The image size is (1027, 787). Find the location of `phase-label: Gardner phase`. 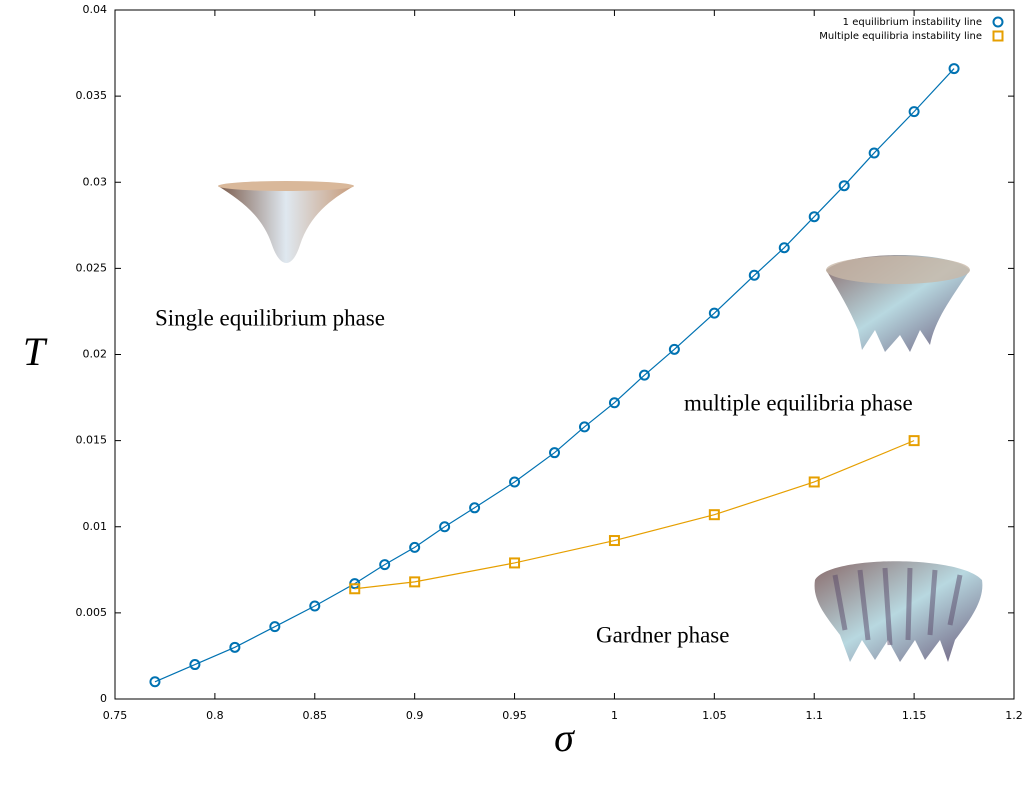

phase-label: Gardner phase is located at coordinates (662, 634).